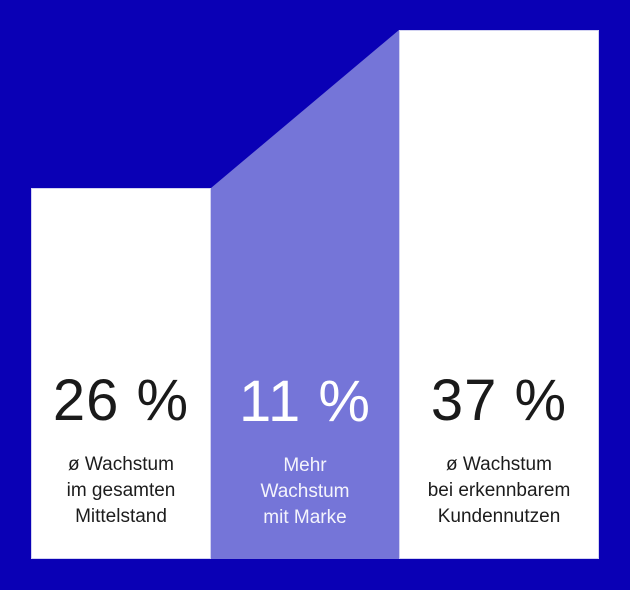 The width and height of the screenshot is (630, 590). I want to click on bar-kundennutzen-label: ø Wachstum bei erkennbarem Kundennutzen, so click(499, 490).